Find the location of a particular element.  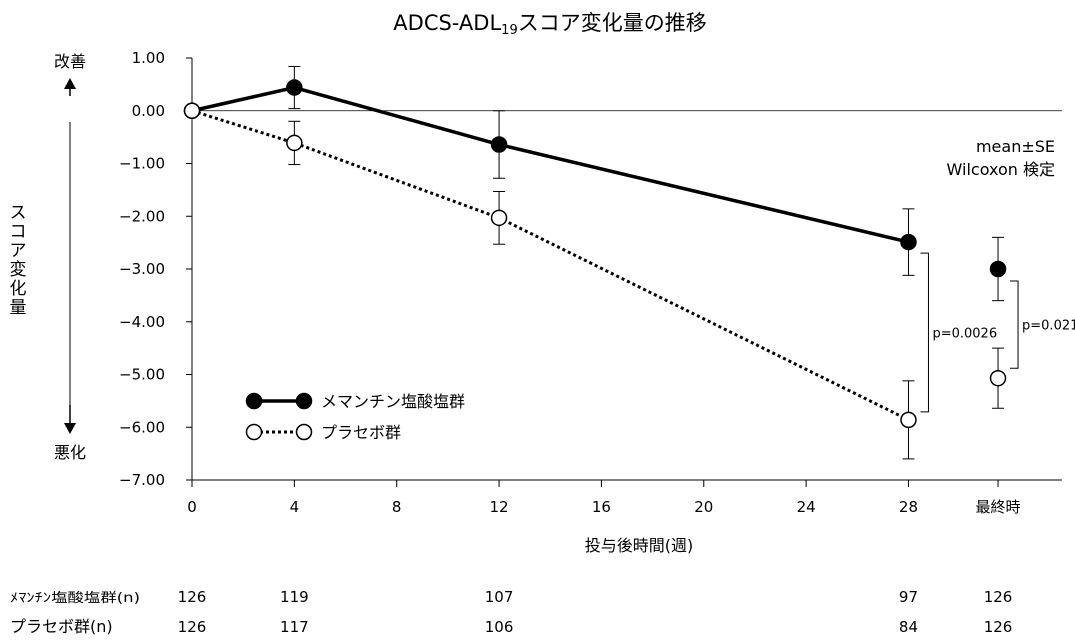

legend-label-memantine: メマンチン塩酸塩群 is located at coordinates (393, 401).